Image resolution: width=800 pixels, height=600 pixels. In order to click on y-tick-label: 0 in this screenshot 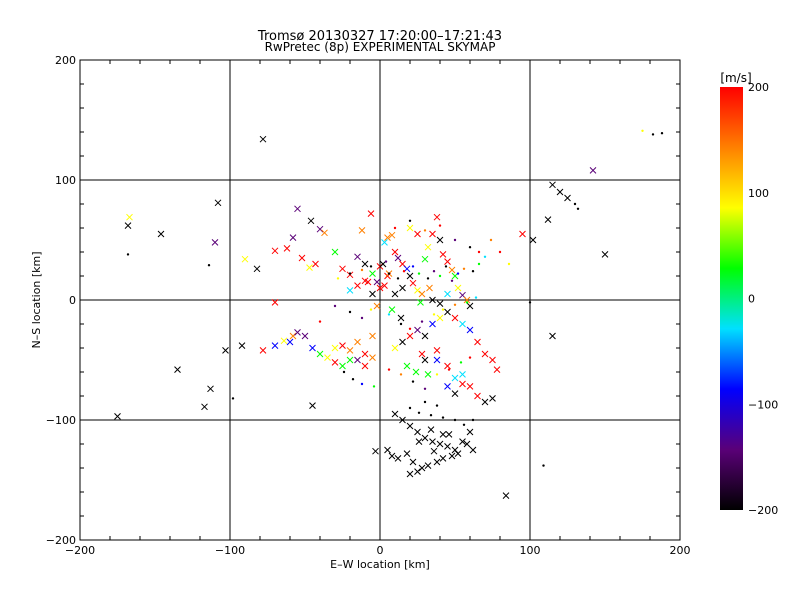, I will do `click(72, 300)`.